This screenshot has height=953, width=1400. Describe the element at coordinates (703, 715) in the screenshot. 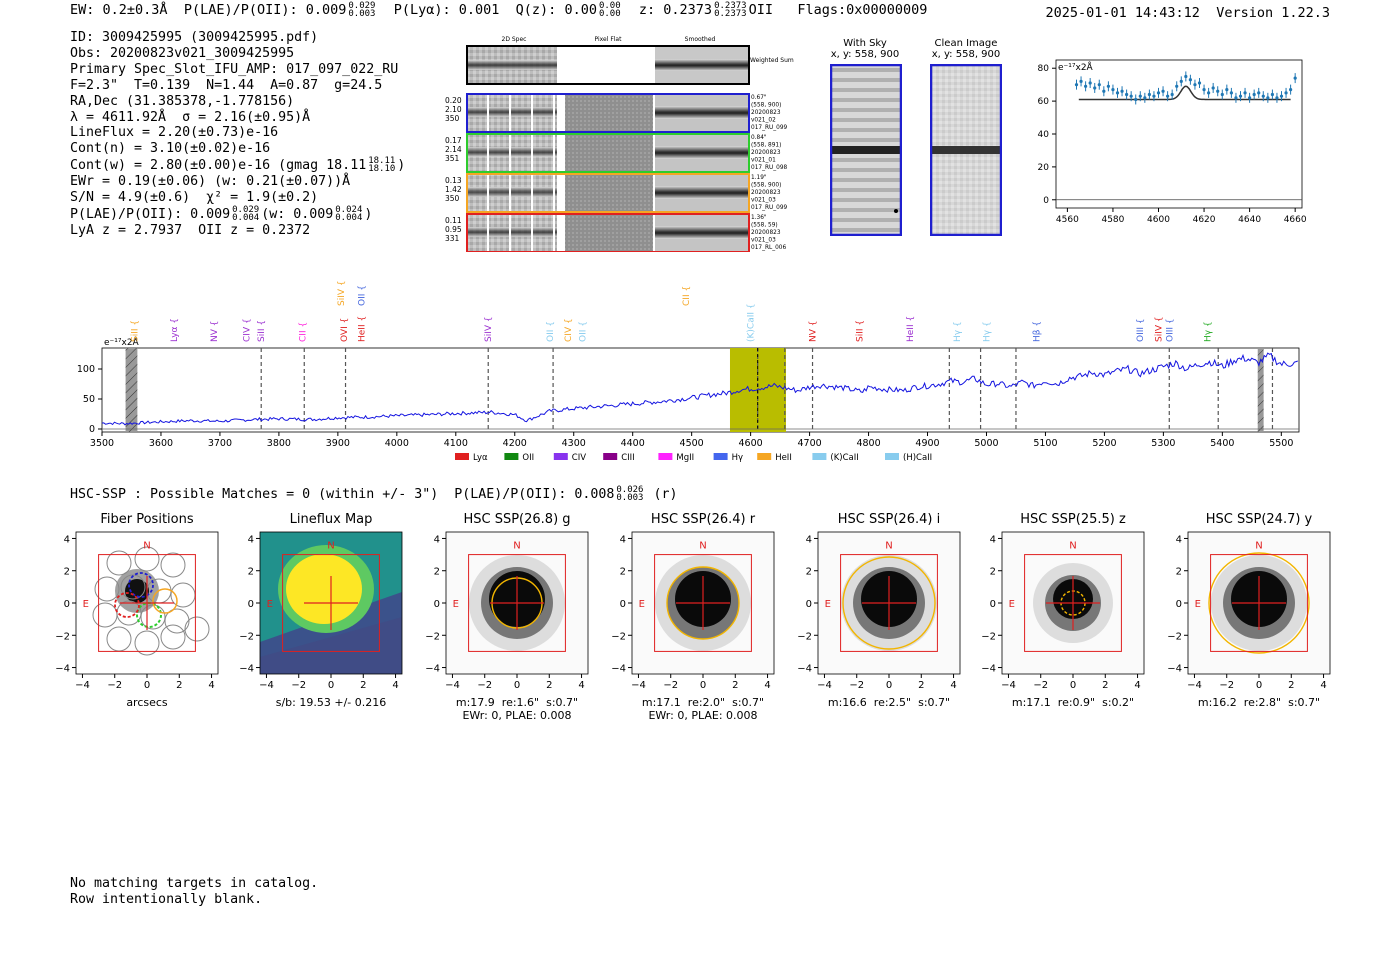

I see `hsc-panel-caption2: EWr: 0, PLAE: 0.008` at that location.